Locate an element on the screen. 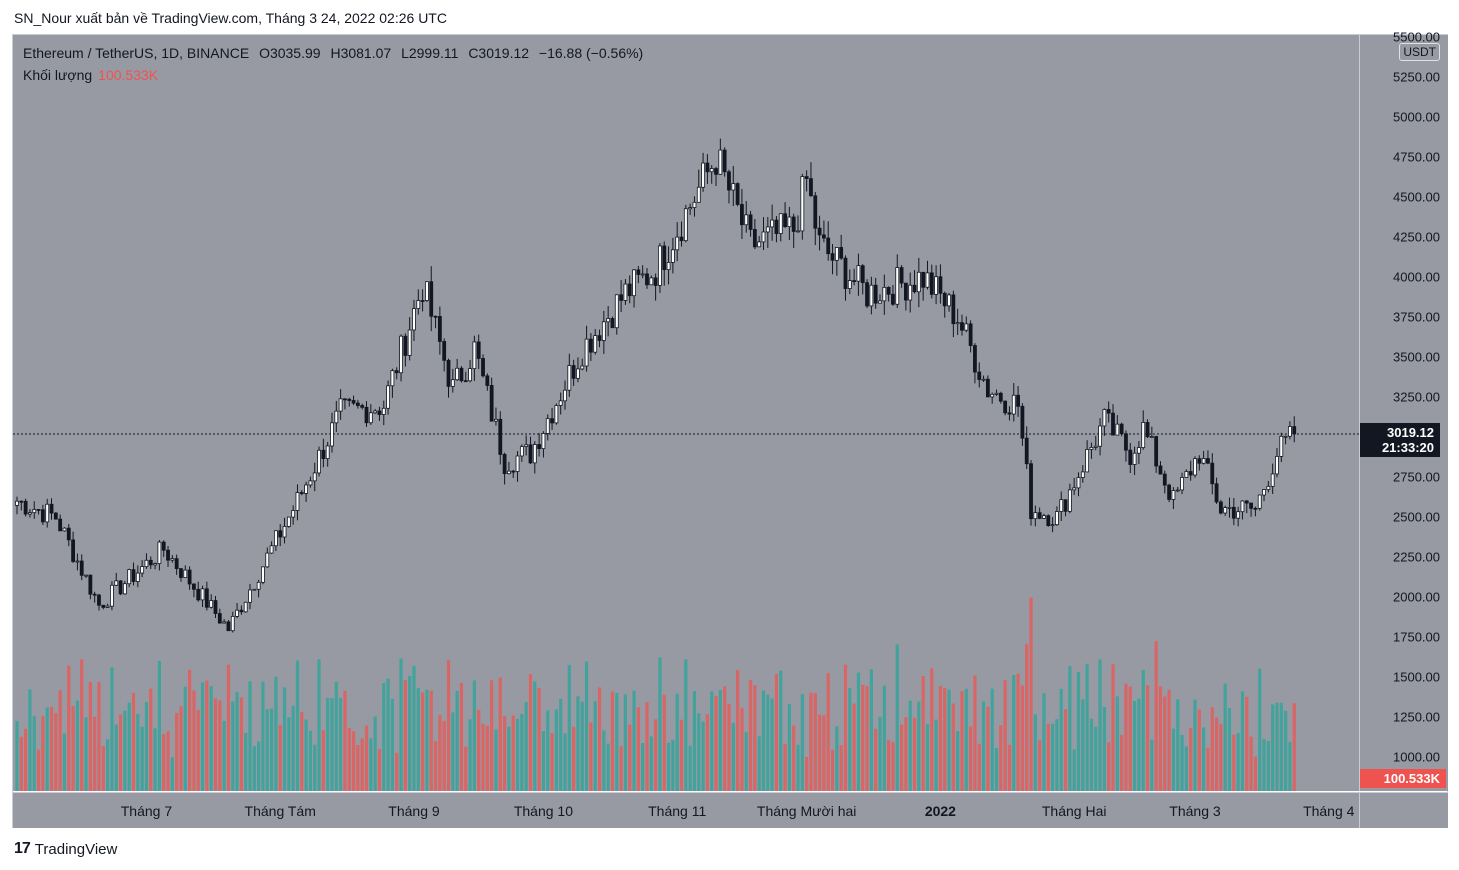  legend-high: H3081.07 is located at coordinates (361, 53).